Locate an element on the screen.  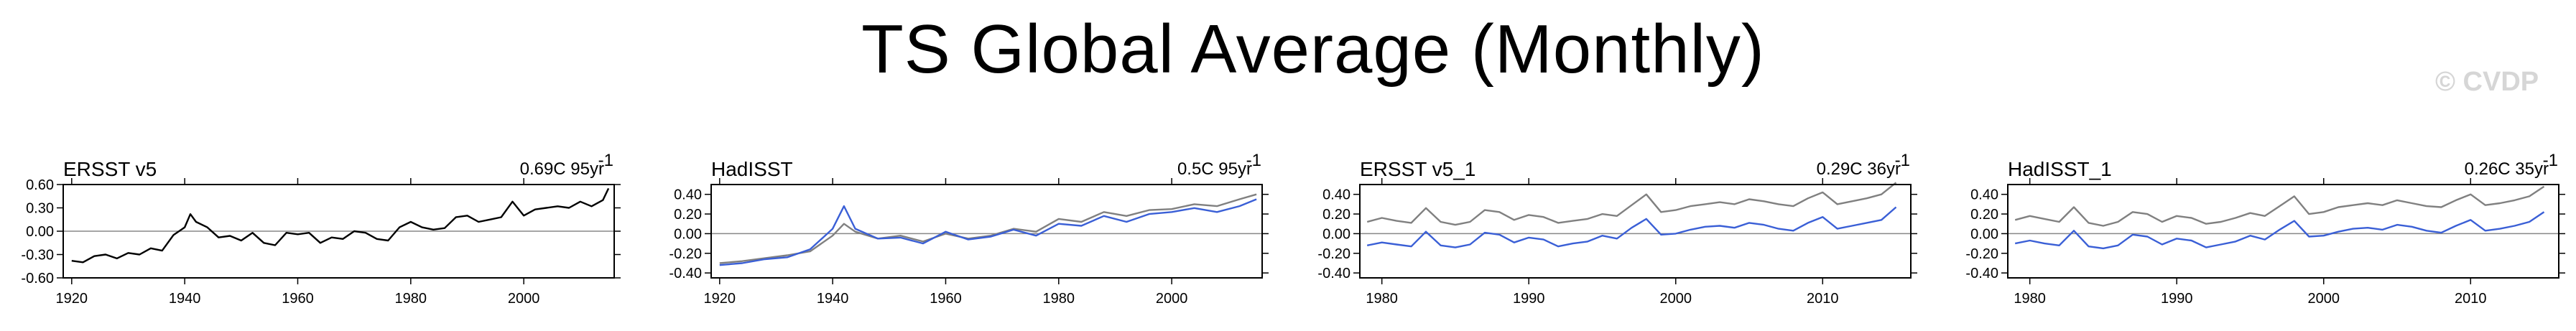
cvdp-credit-watermark: © CVDP is located at coordinates (2487, 82).